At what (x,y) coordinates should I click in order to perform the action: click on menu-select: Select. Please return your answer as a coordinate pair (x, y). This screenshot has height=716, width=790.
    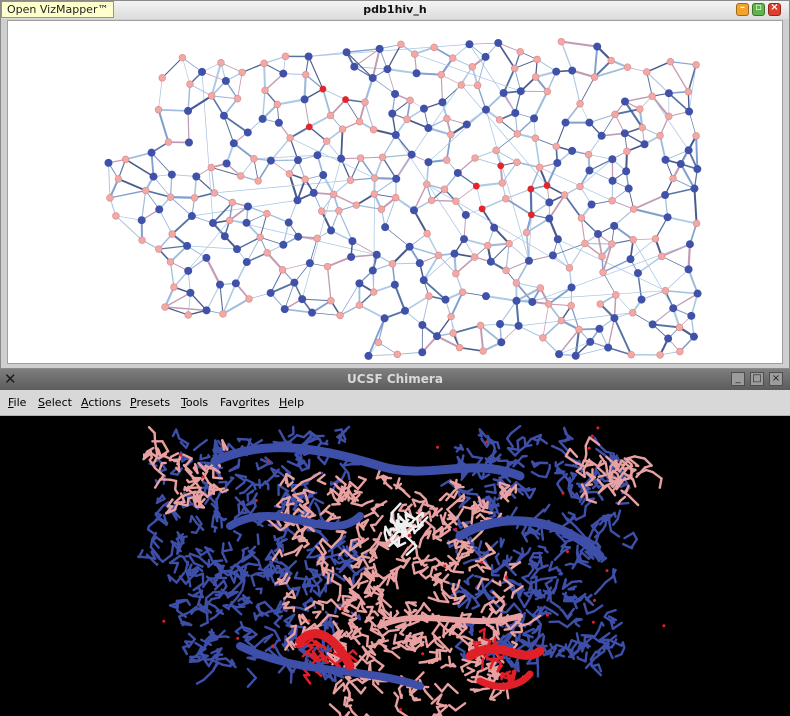
    Looking at the image, I should click on (55, 402).